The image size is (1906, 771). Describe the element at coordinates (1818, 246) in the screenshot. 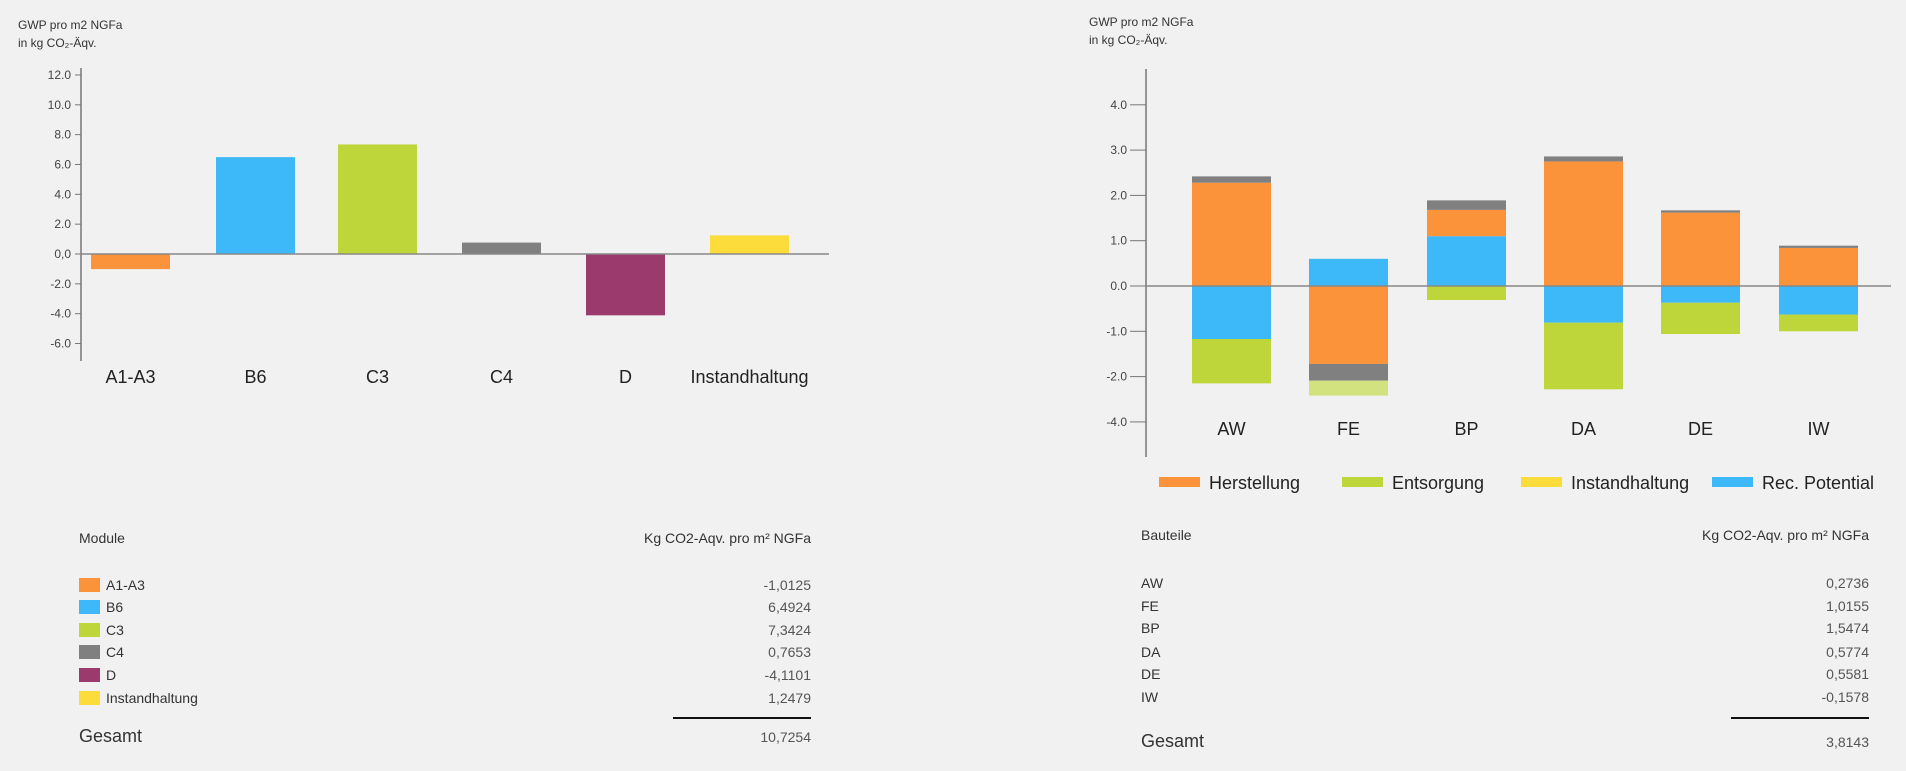

I see `right-bar-iw-other-segment` at that location.